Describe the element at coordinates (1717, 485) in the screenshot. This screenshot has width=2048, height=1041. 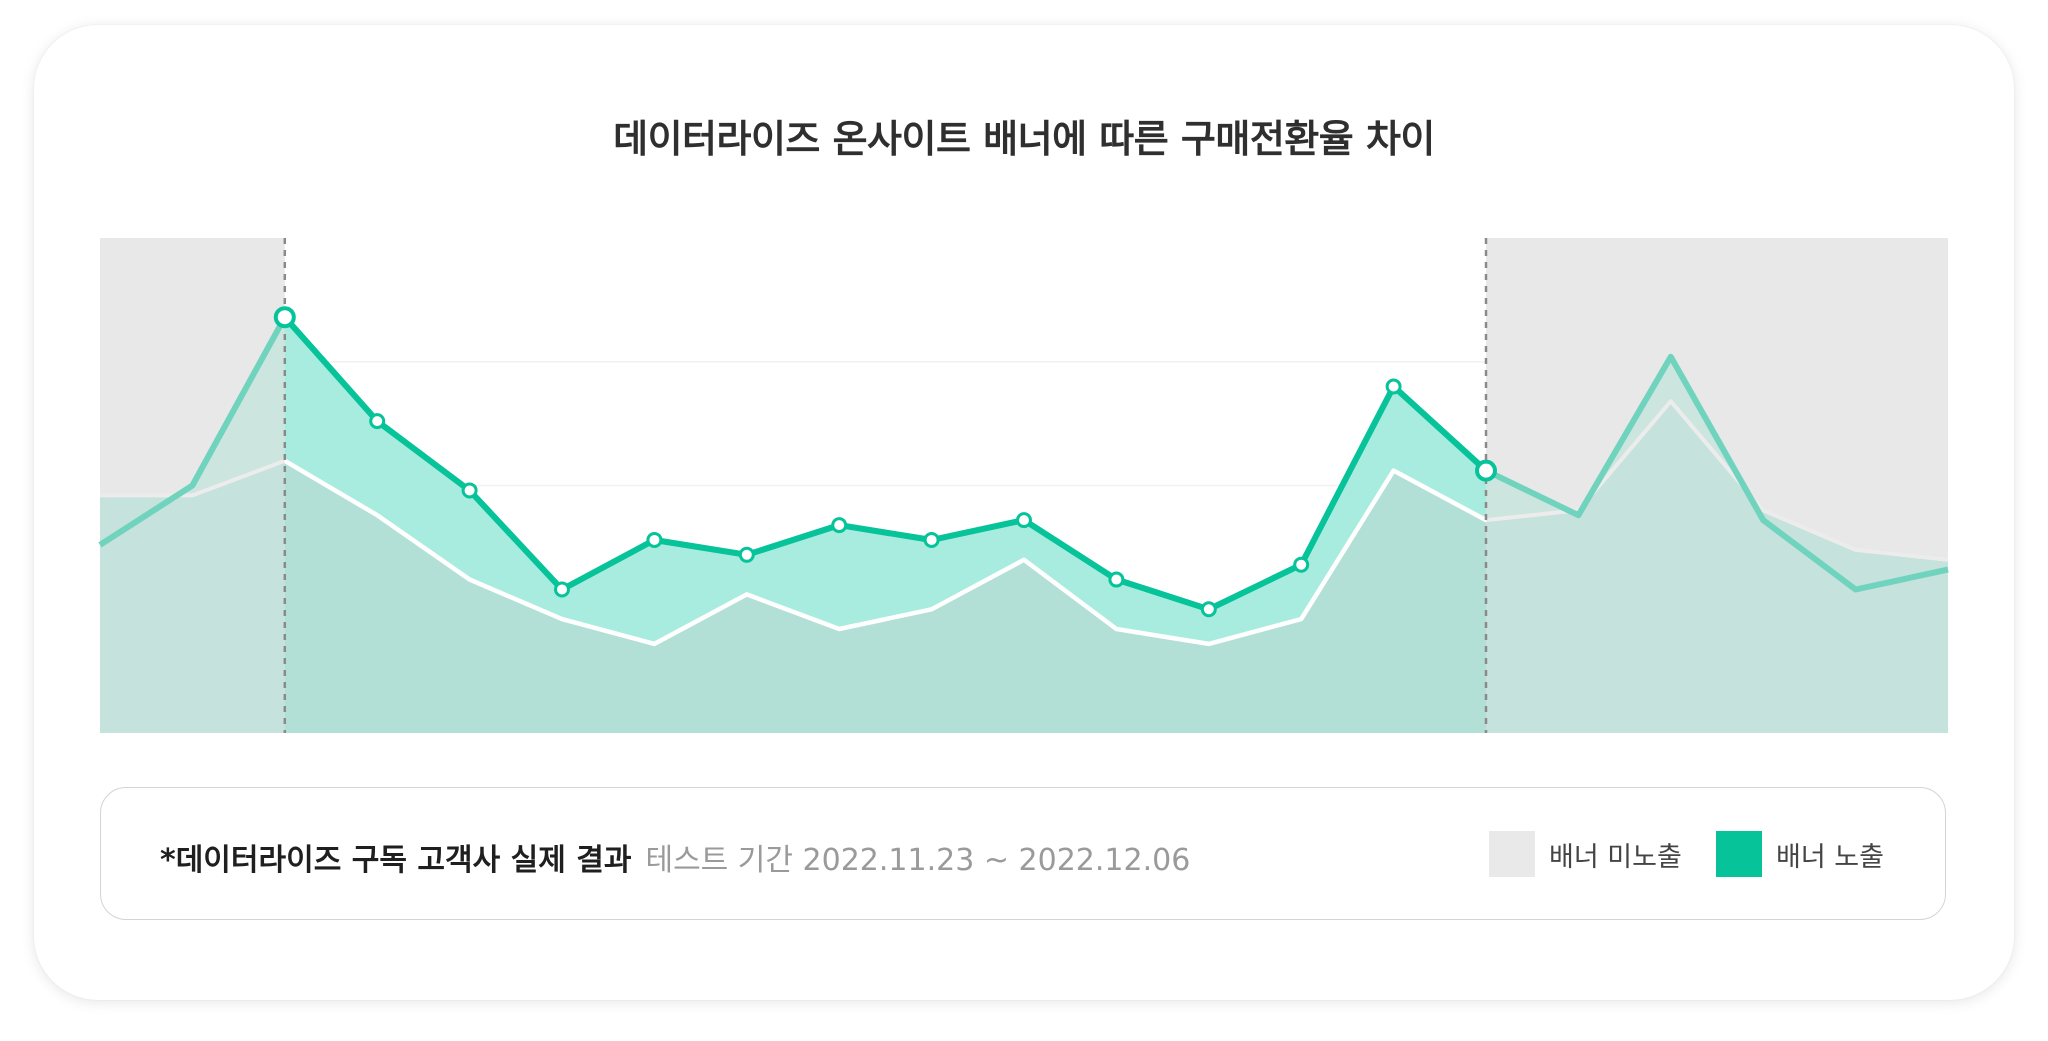
I see `right-shade-overlay` at that location.